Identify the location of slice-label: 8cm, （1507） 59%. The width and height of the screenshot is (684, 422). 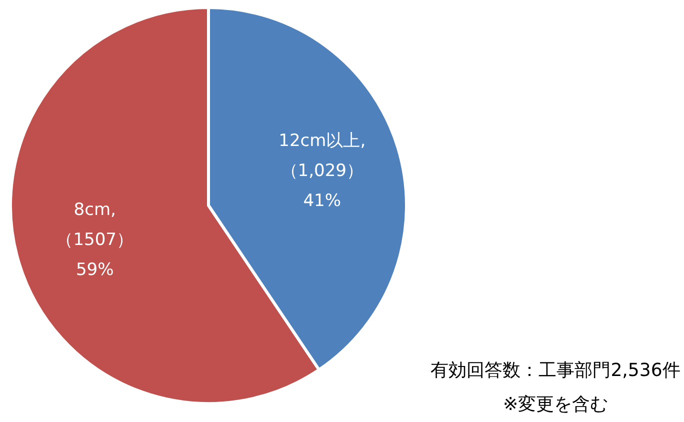
(95, 240).